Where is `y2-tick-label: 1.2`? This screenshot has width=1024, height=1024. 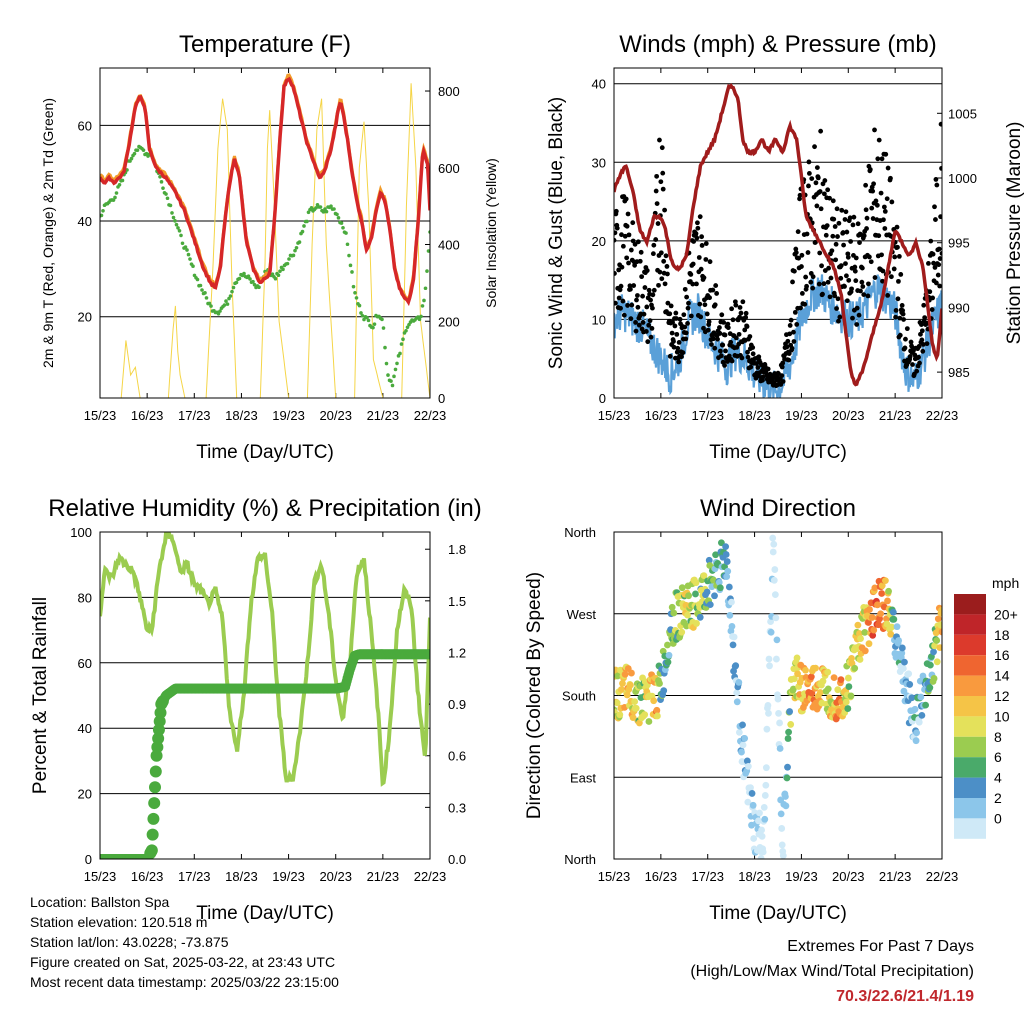 y2-tick-label: 1.2 is located at coordinates (457, 652).